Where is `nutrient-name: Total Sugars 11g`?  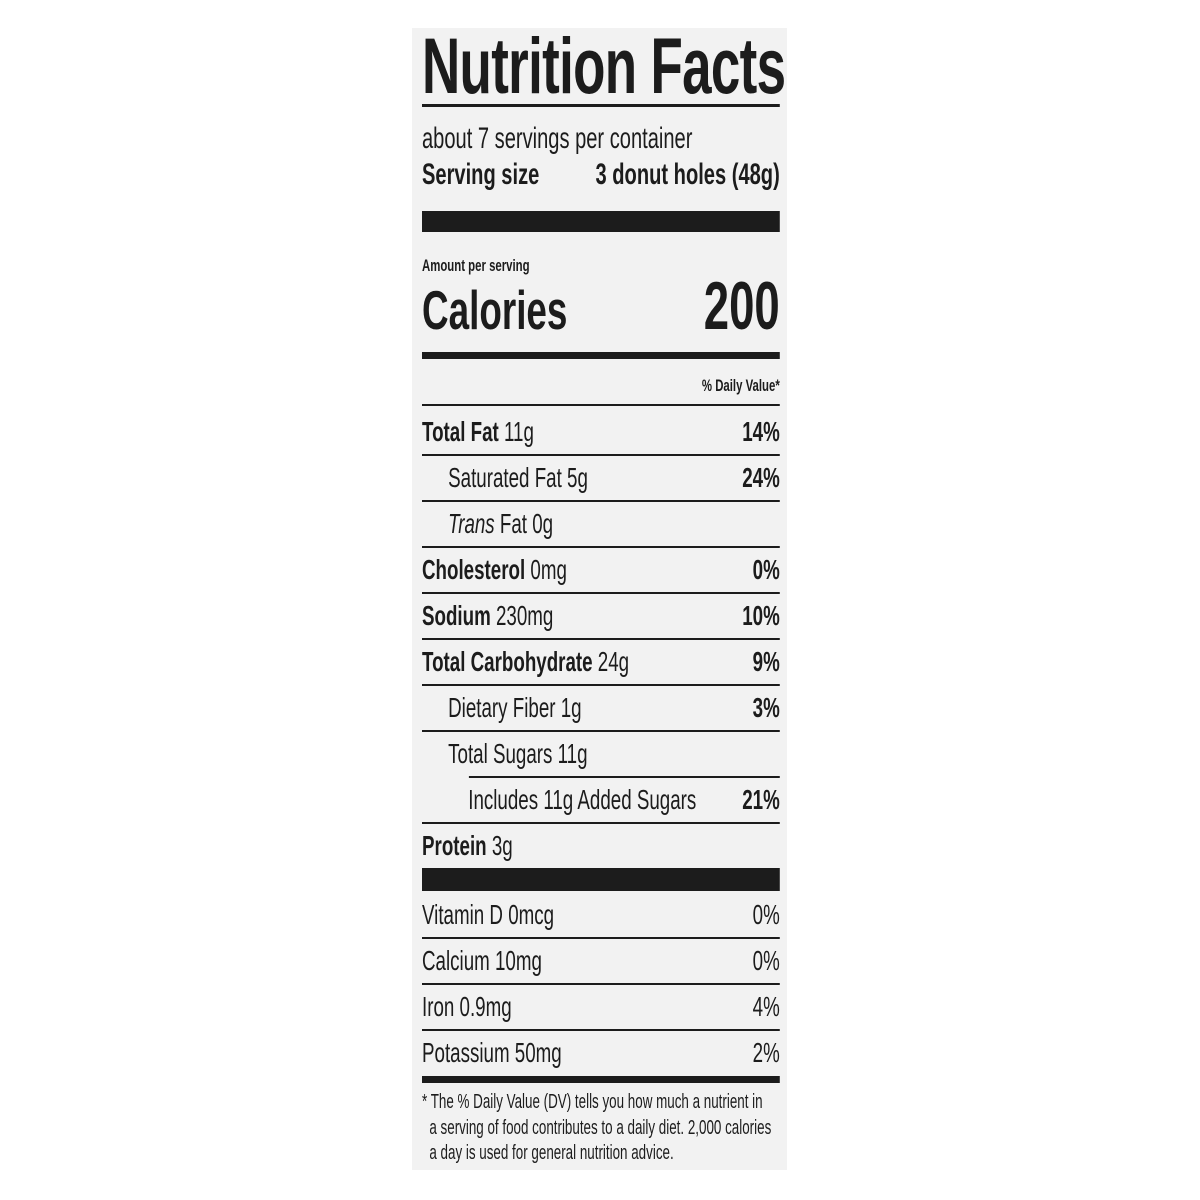 nutrient-name: Total Sugars 11g is located at coordinates (518, 753).